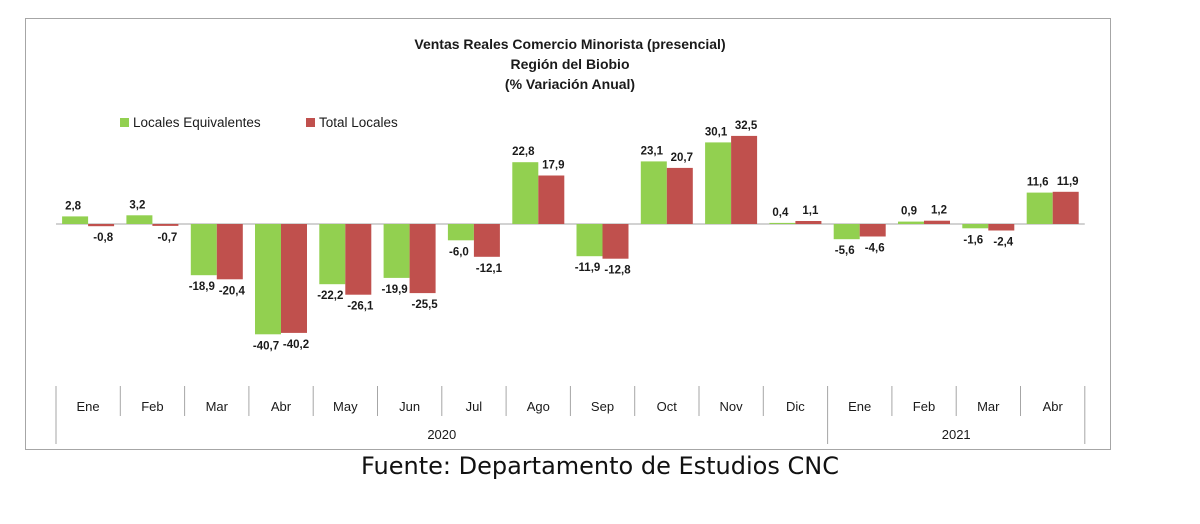 Image resolution: width=1200 pixels, height=524 pixels. Describe the element at coordinates (988, 406) in the screenshot. I see `tick-label-15: Mar` at that location.